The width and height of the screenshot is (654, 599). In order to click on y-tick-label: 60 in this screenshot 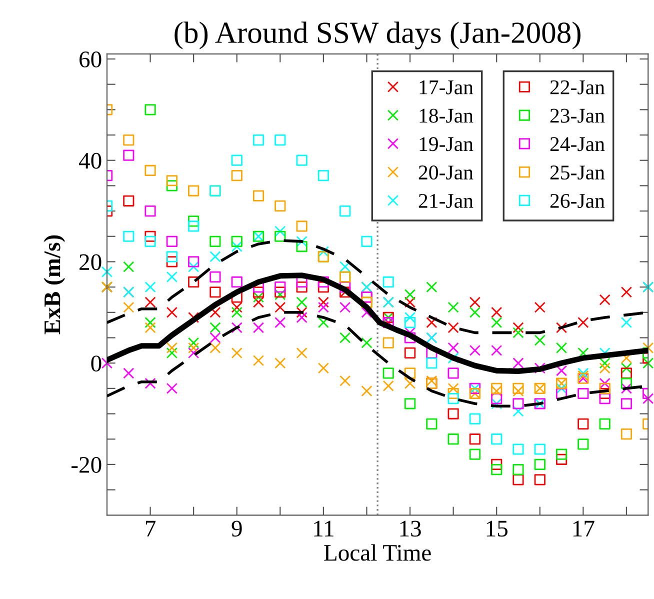, I will do `click(91, 59)`.